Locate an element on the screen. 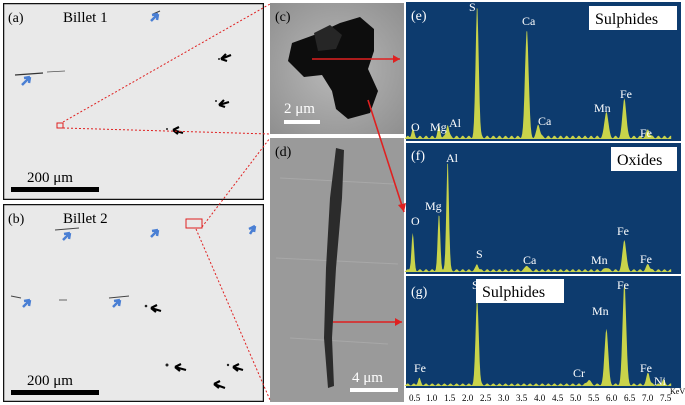 The width and height of the screenshot is (685, 405). x-tick: 6.0 is located at coordinates (612, 398).